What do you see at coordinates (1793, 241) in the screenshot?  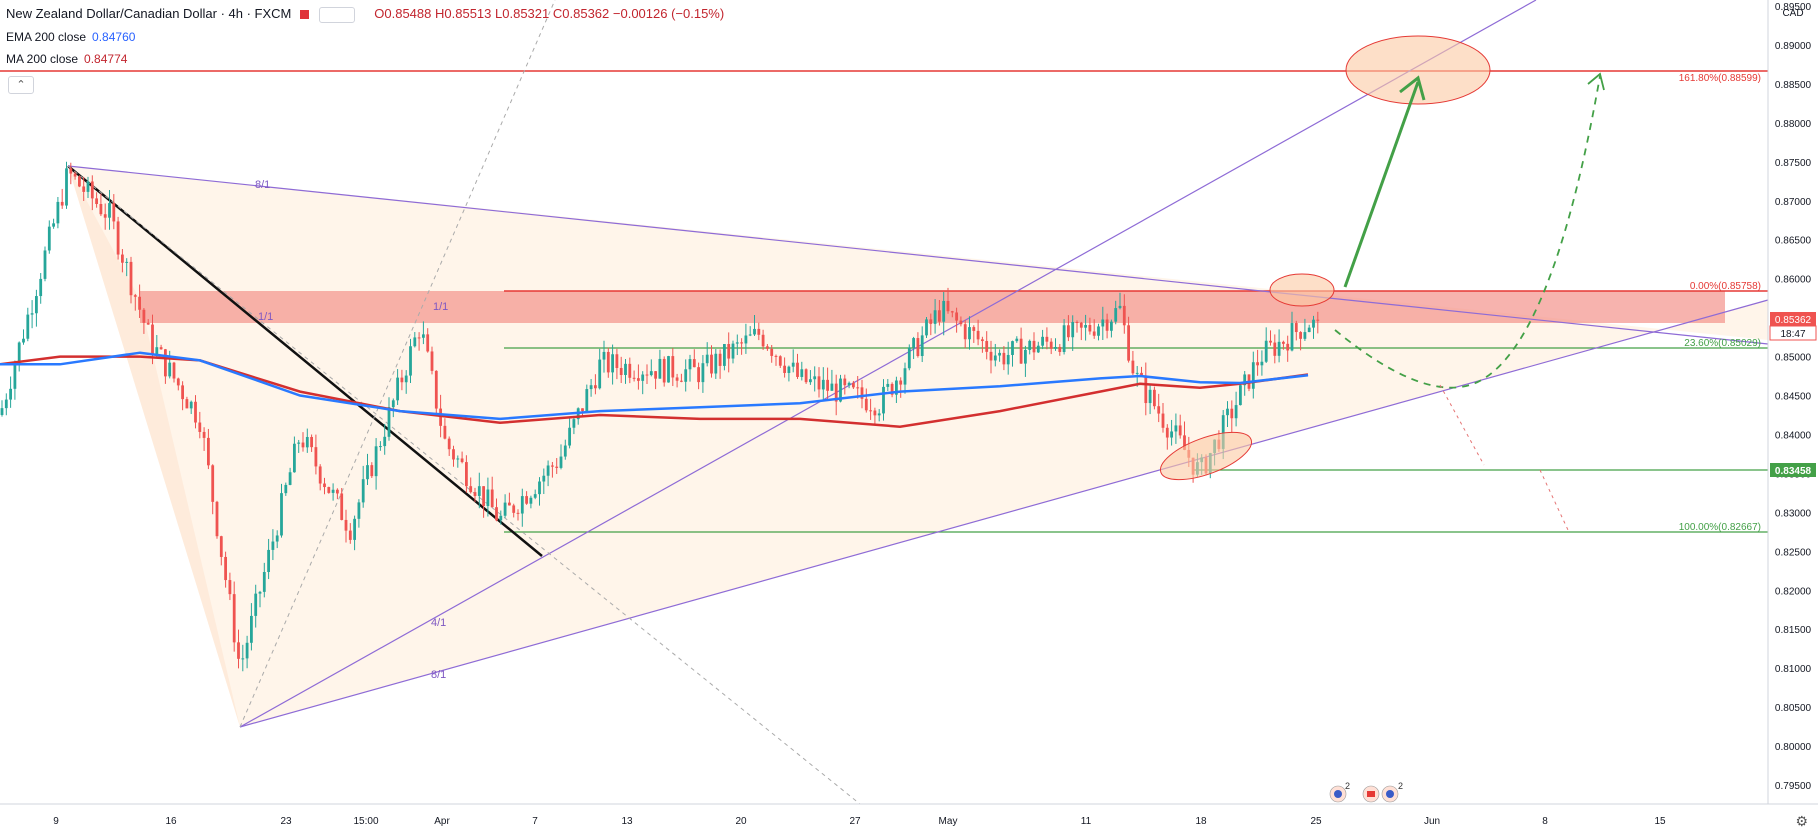 I see `y-tick-label: 0.86500` at bounding box center [1793, 241].